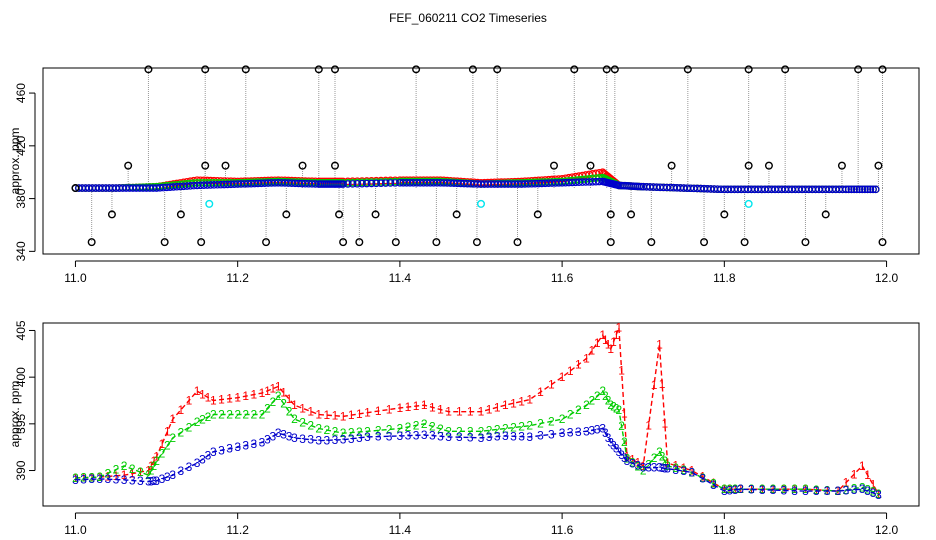  Describe the element at coordinates (724, 278) in the screenshot. I see `top-x-tick-label: 11.8` at that location.